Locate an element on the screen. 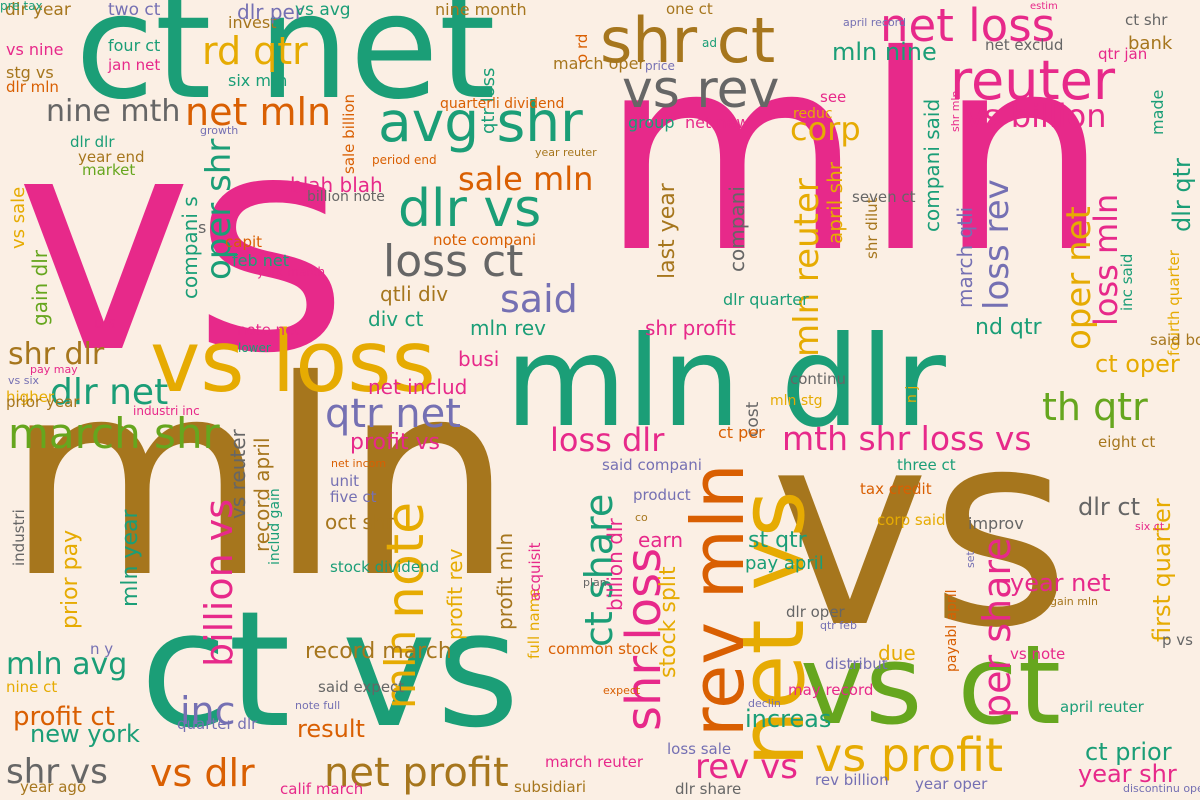 This screenshot has width=1200, height=800. cloud-word-vs-reuter: vs reuter is located at coordinates (238, 474).